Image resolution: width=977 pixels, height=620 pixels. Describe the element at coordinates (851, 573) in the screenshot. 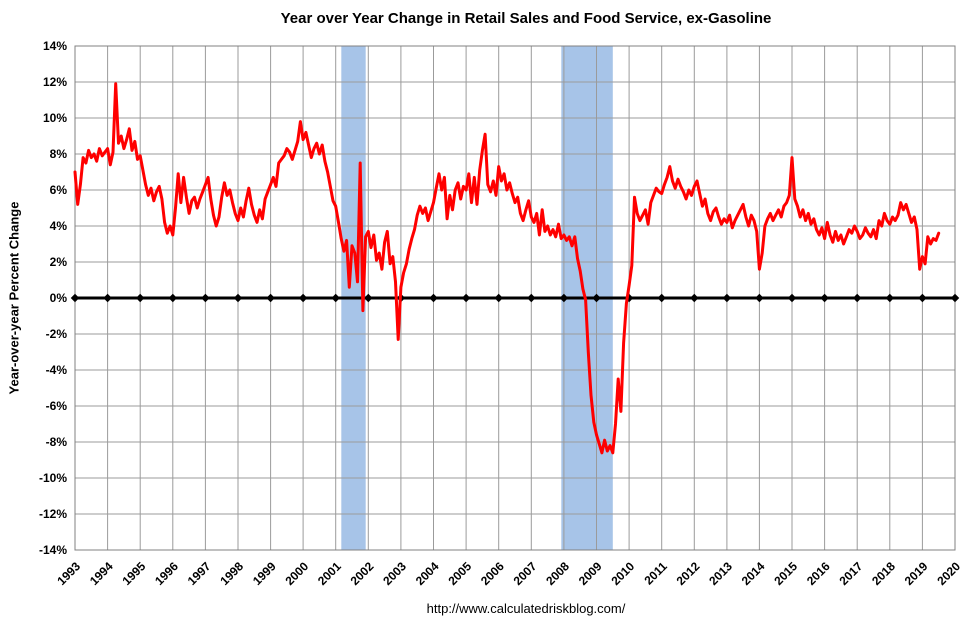

I see `x-tick-label: 2017` at that location.